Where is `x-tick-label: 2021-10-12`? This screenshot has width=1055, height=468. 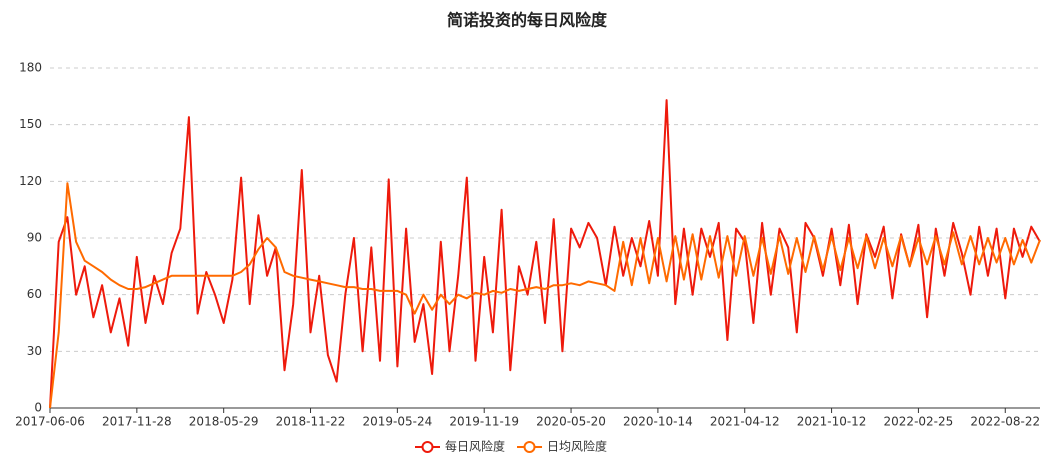 x-tick-label: 2021-10-12 is located at coordinates (832, 422).